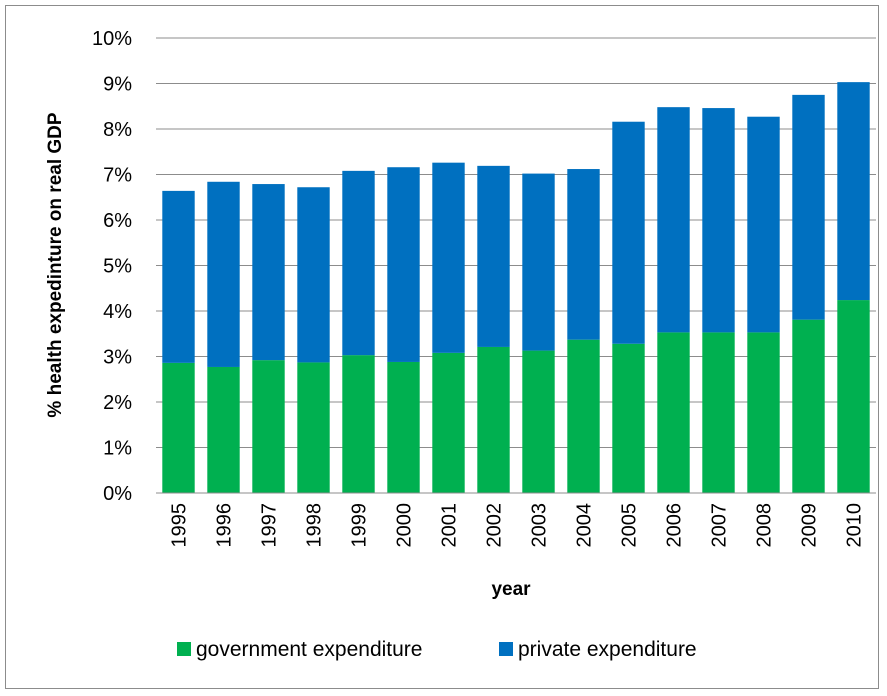 The width and height of the screenshot is (887, 696). What do you see at coordinates (117, 449) in the screenshot?
I see `y-tick-label: 1%` at bounding box center [117, 449].